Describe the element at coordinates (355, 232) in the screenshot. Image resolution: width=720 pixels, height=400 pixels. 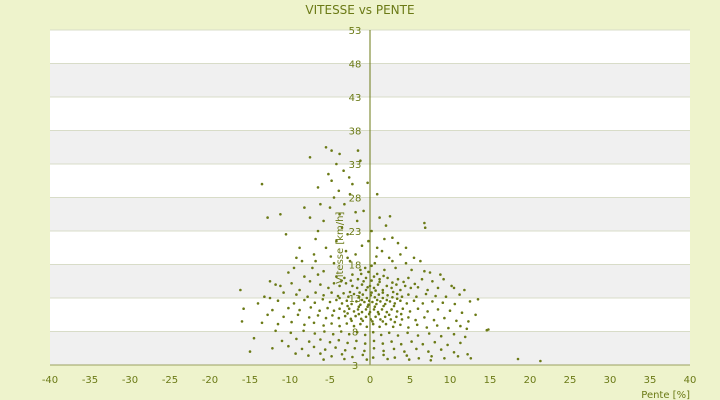
I see `y-tick-label: 23` at that location.